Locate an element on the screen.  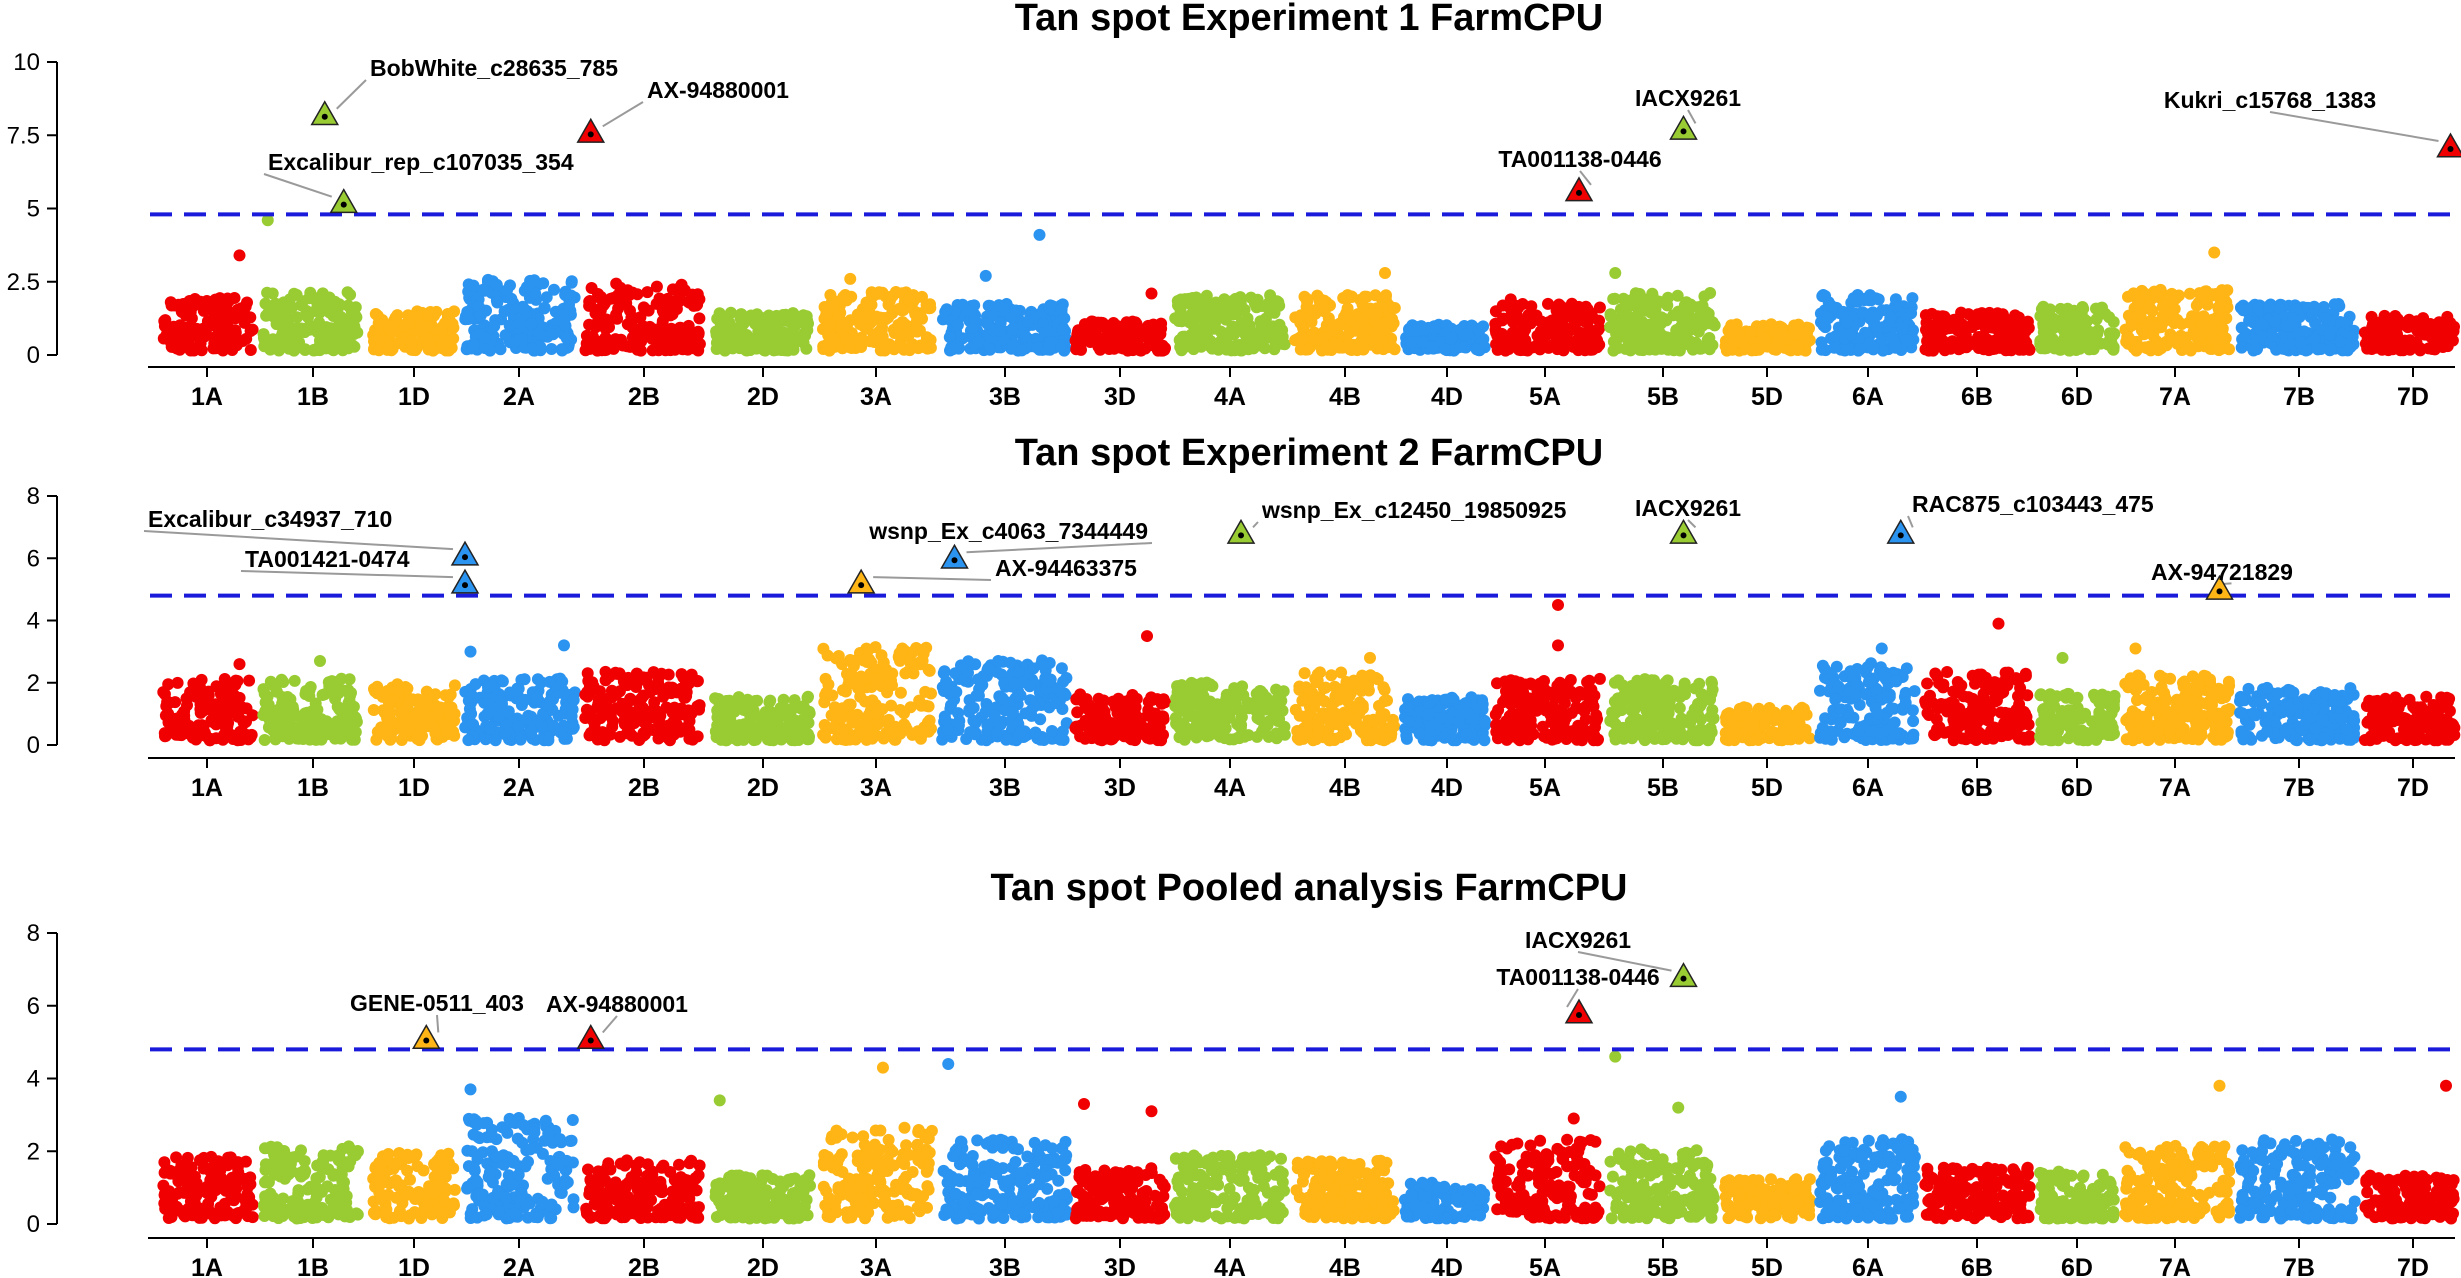
x-tick-label-7B: 7B is located at coordinates (2299, 397).